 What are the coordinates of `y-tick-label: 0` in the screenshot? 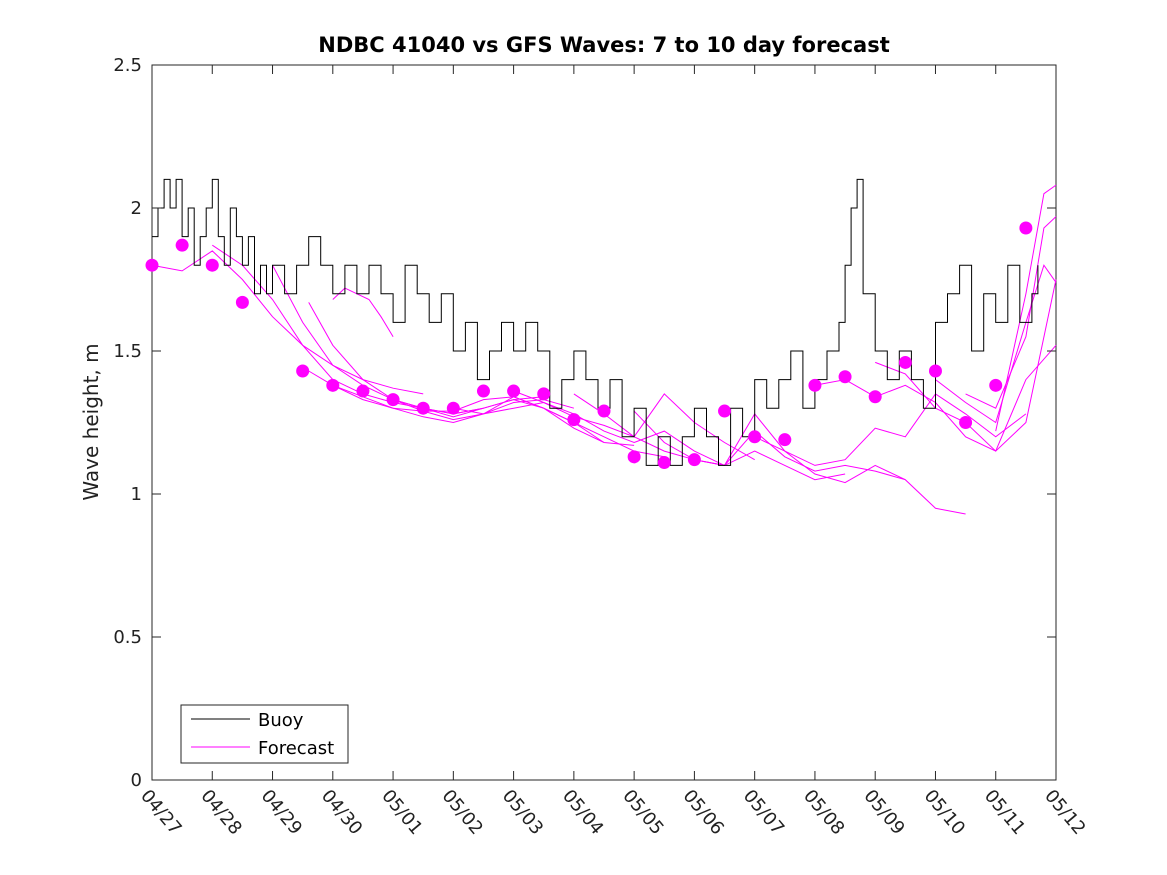 It's located at (136, 780).